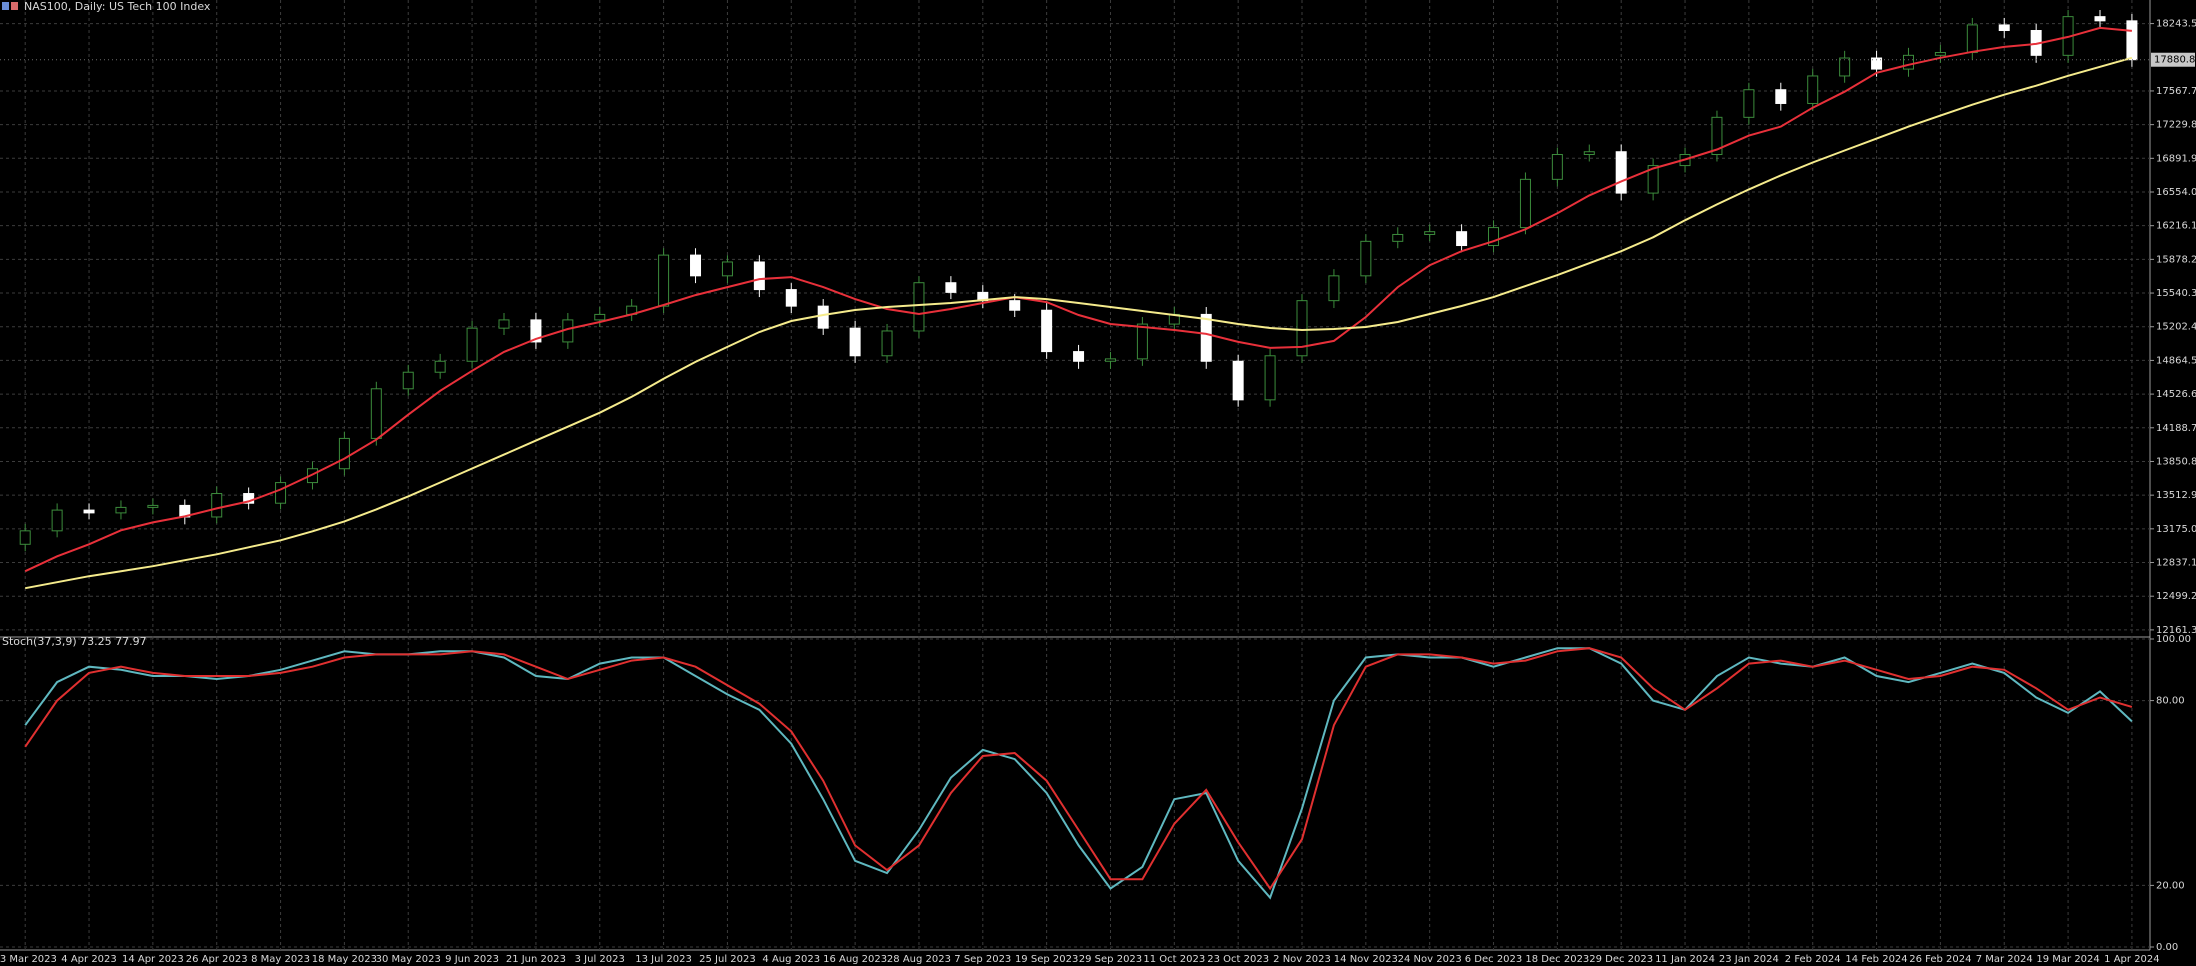  I want to click on y-tick-label: 18243.5, so click(2176, 24).